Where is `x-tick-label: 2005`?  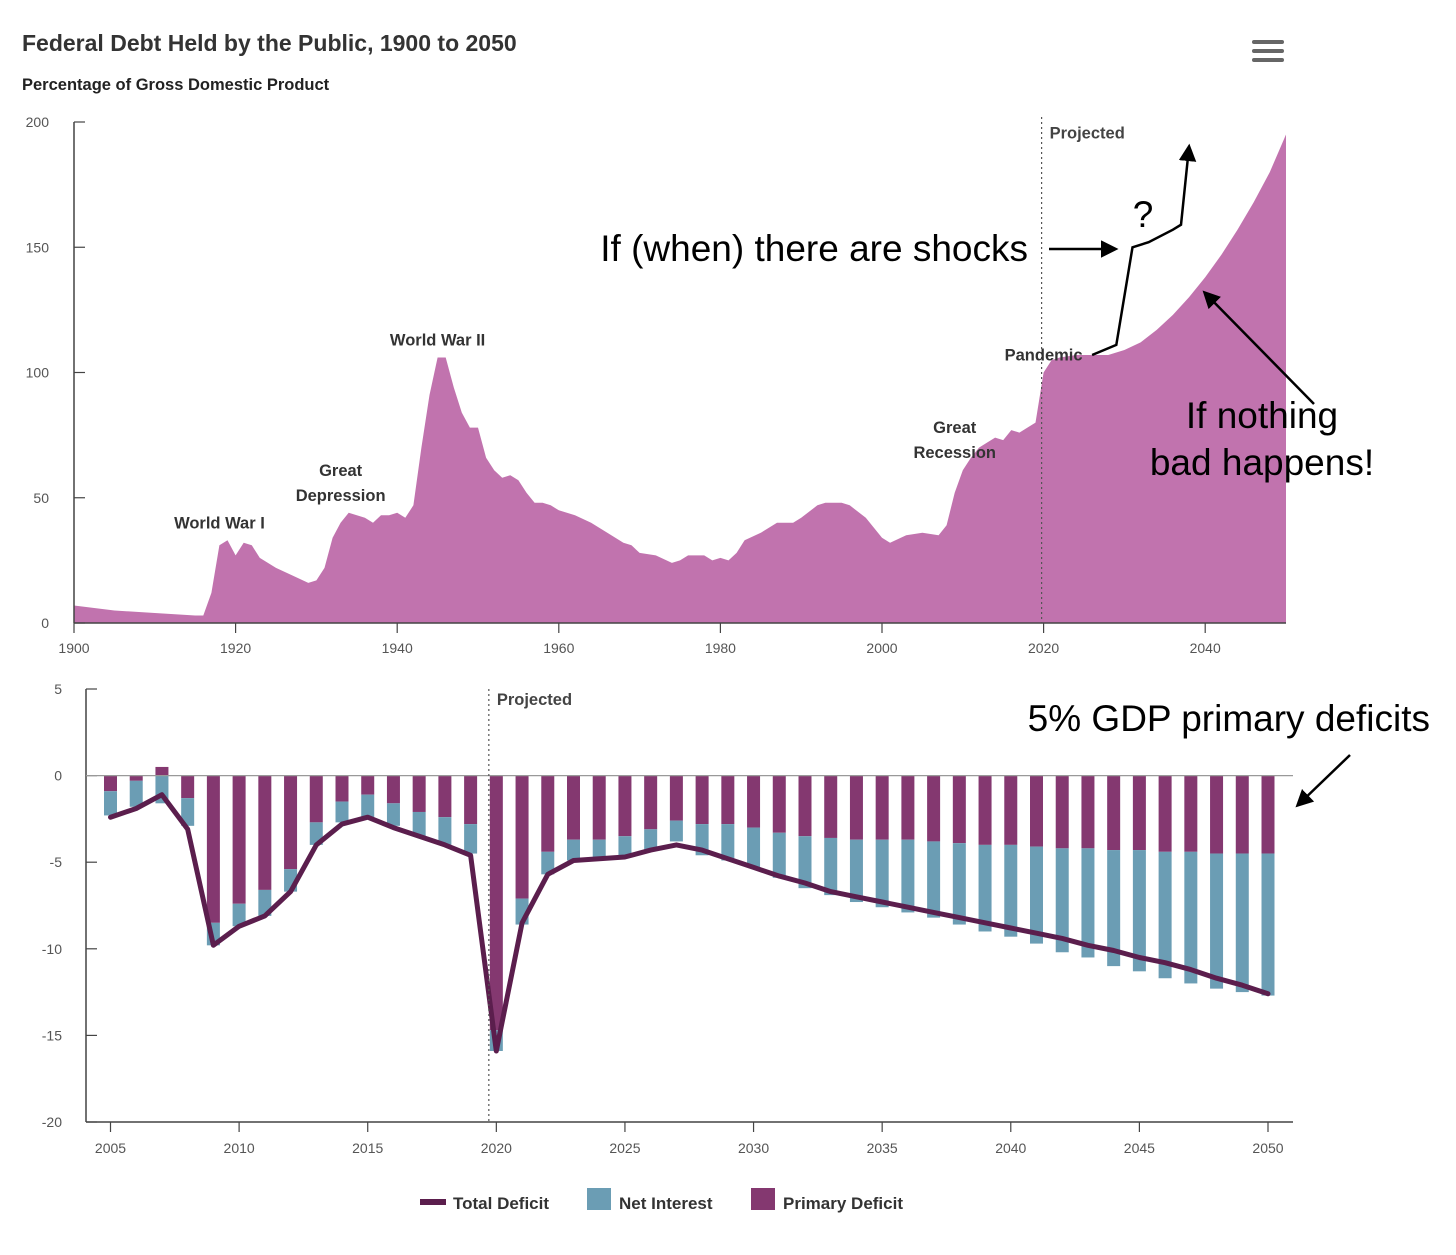 x-tick-label: 2005 is located at coordinates (110, 1148).